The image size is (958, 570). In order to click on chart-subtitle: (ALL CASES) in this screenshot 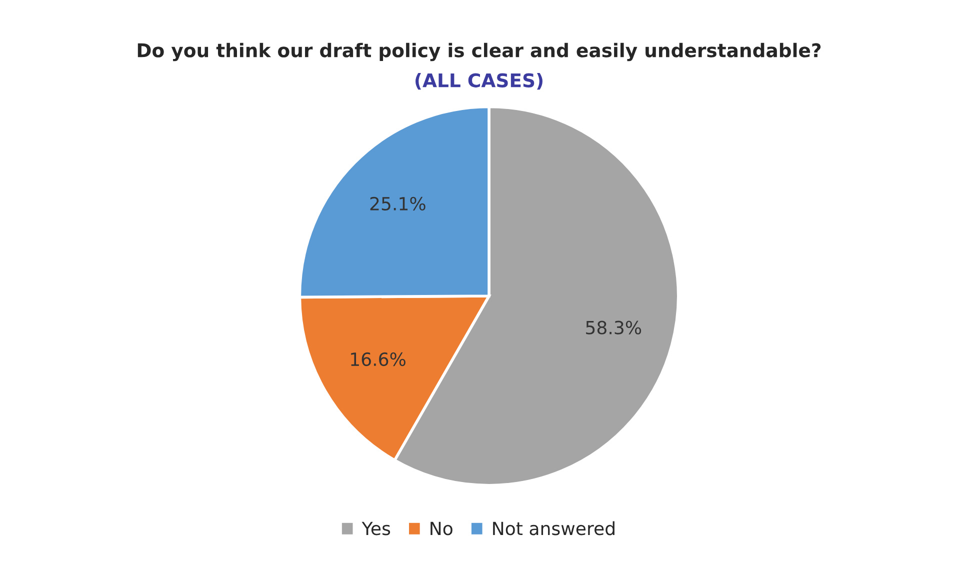, I will do `click(479, 81)`.